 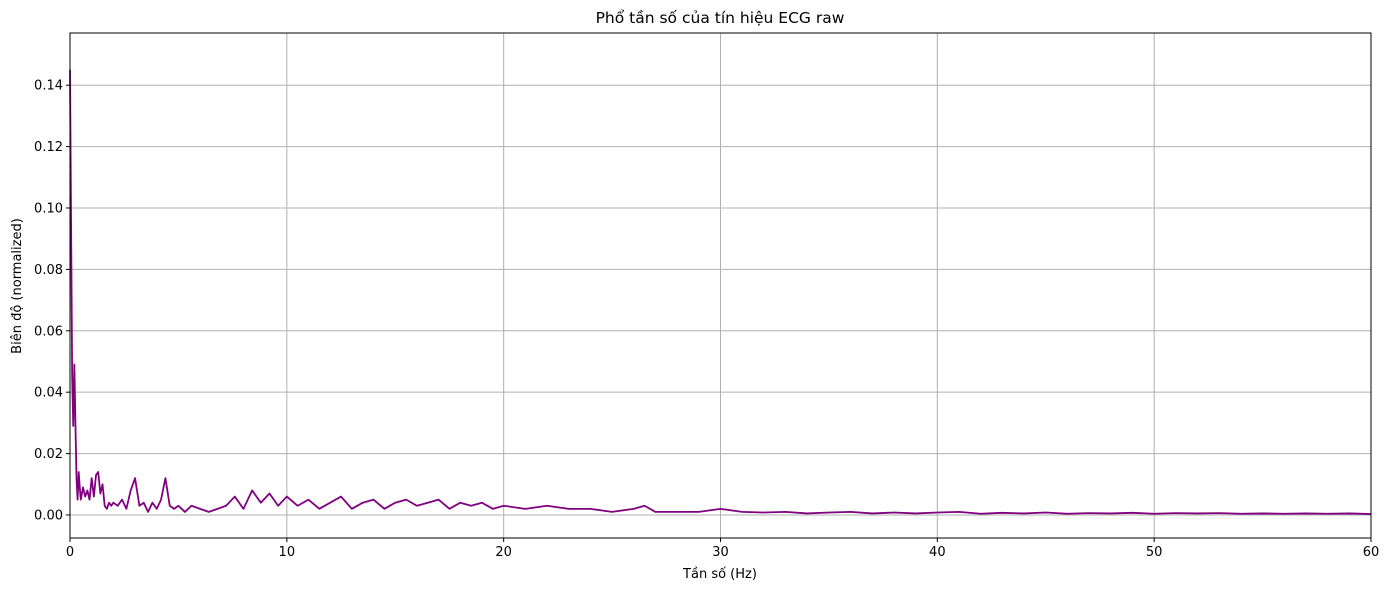 What do you see at coordinates (720, 18) in the screenshot?
I see `chart-title: Phổ tần số của tín hiệu ECG raw` at bounding box center [720, 18].